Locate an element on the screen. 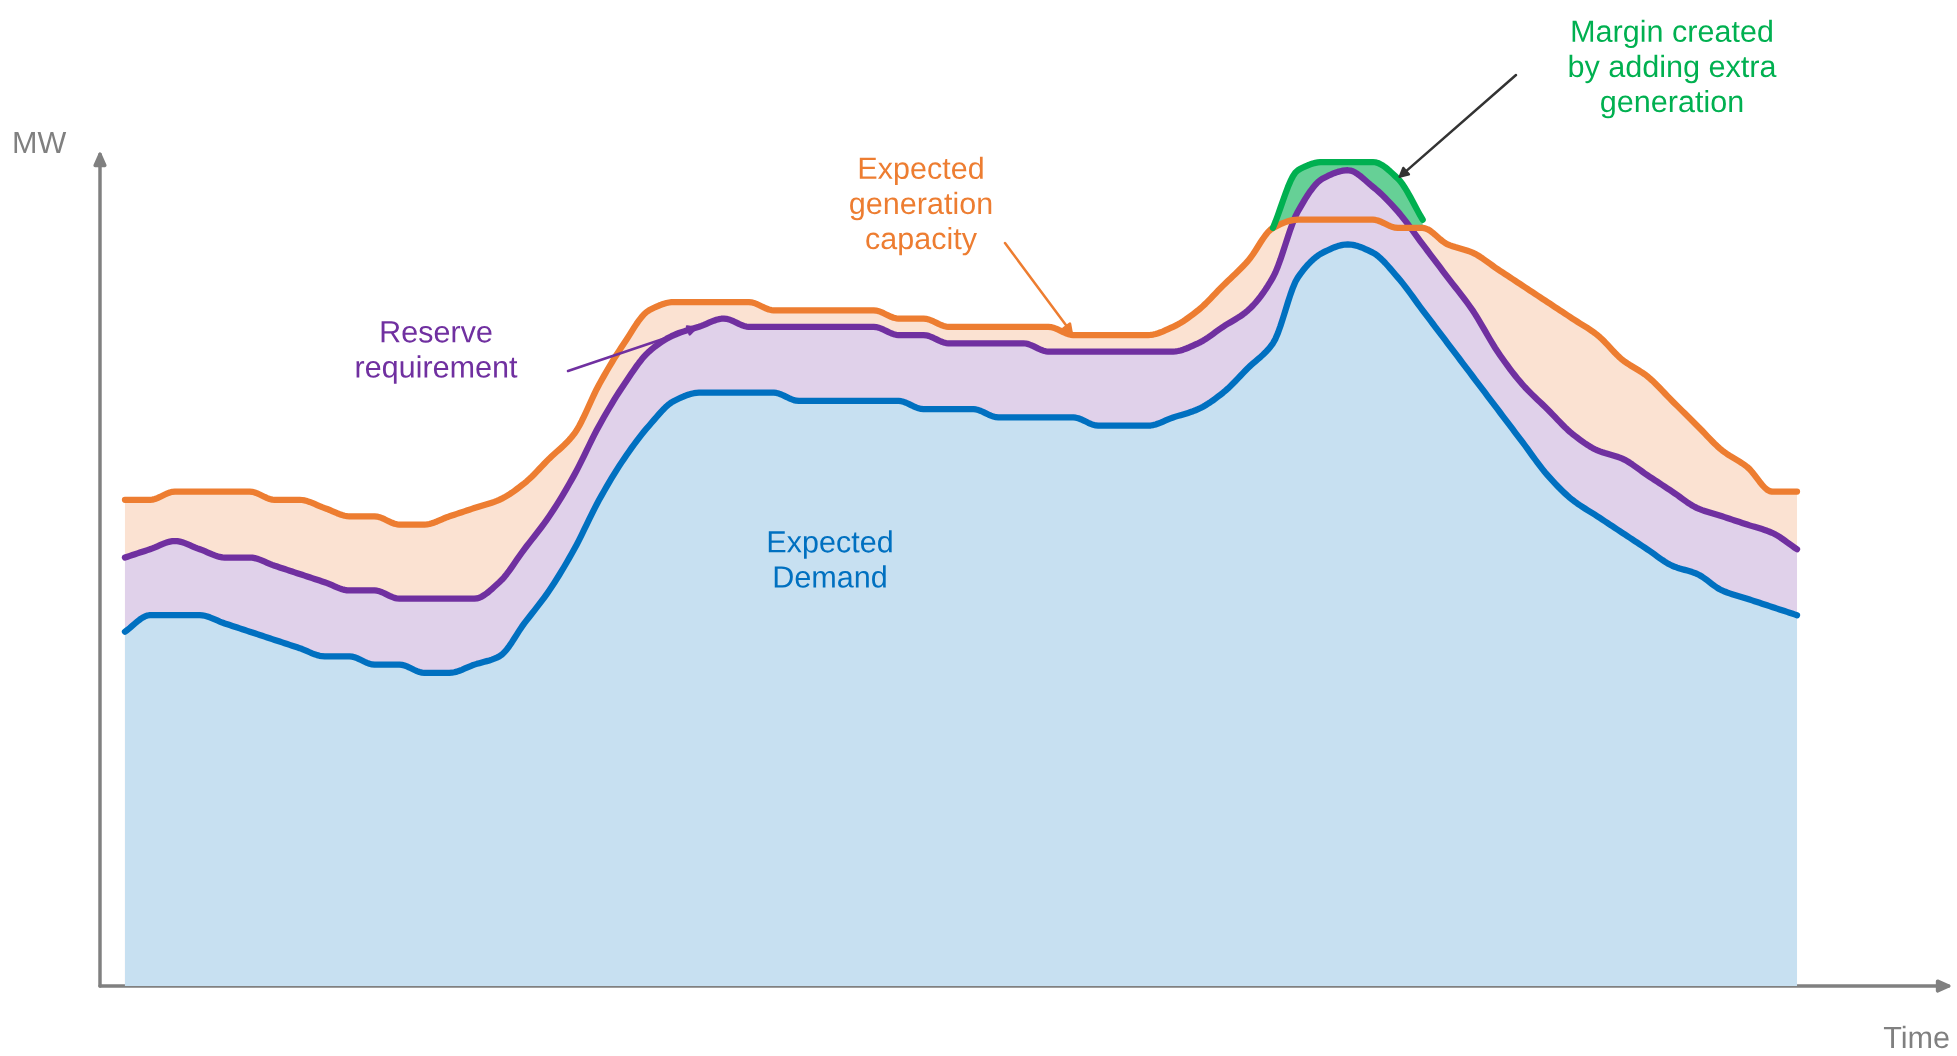  legend-label: Reserve requirement is located at coordinates (437, 352).